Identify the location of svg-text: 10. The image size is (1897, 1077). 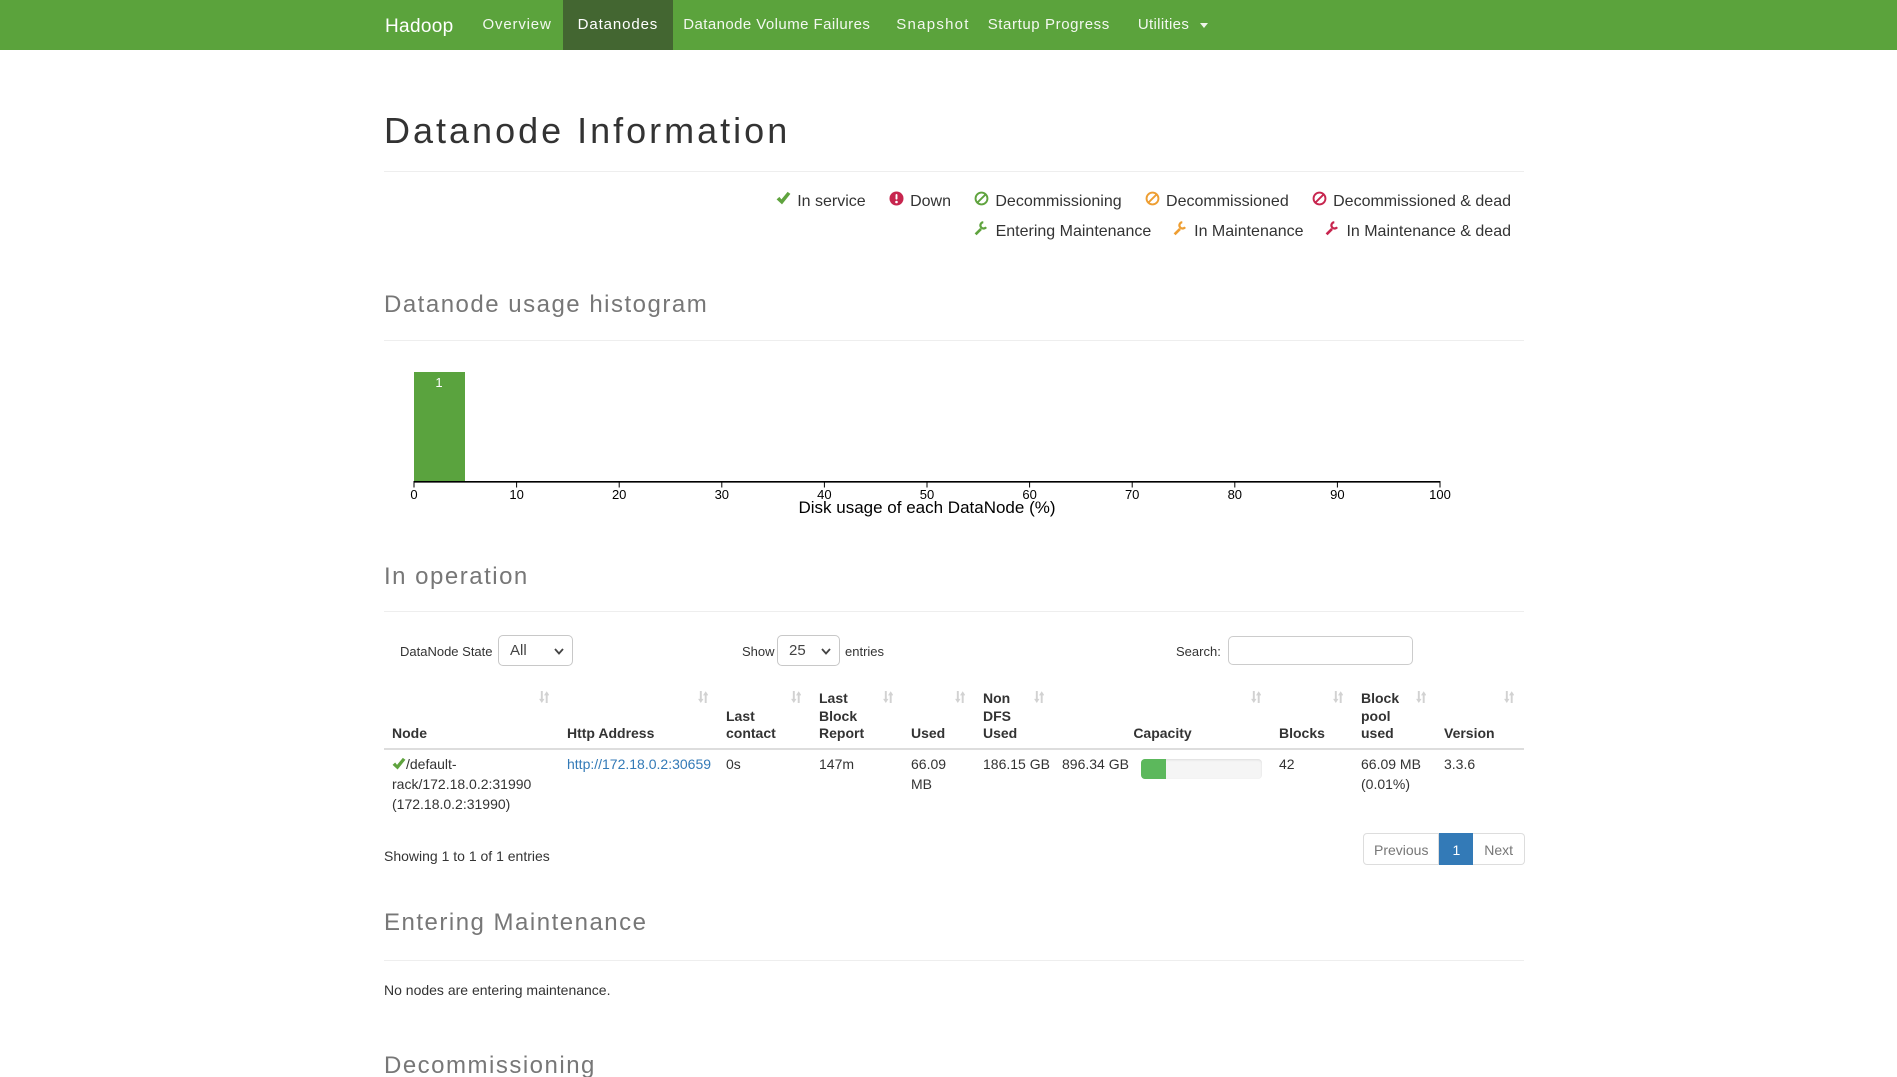
(516, 494).